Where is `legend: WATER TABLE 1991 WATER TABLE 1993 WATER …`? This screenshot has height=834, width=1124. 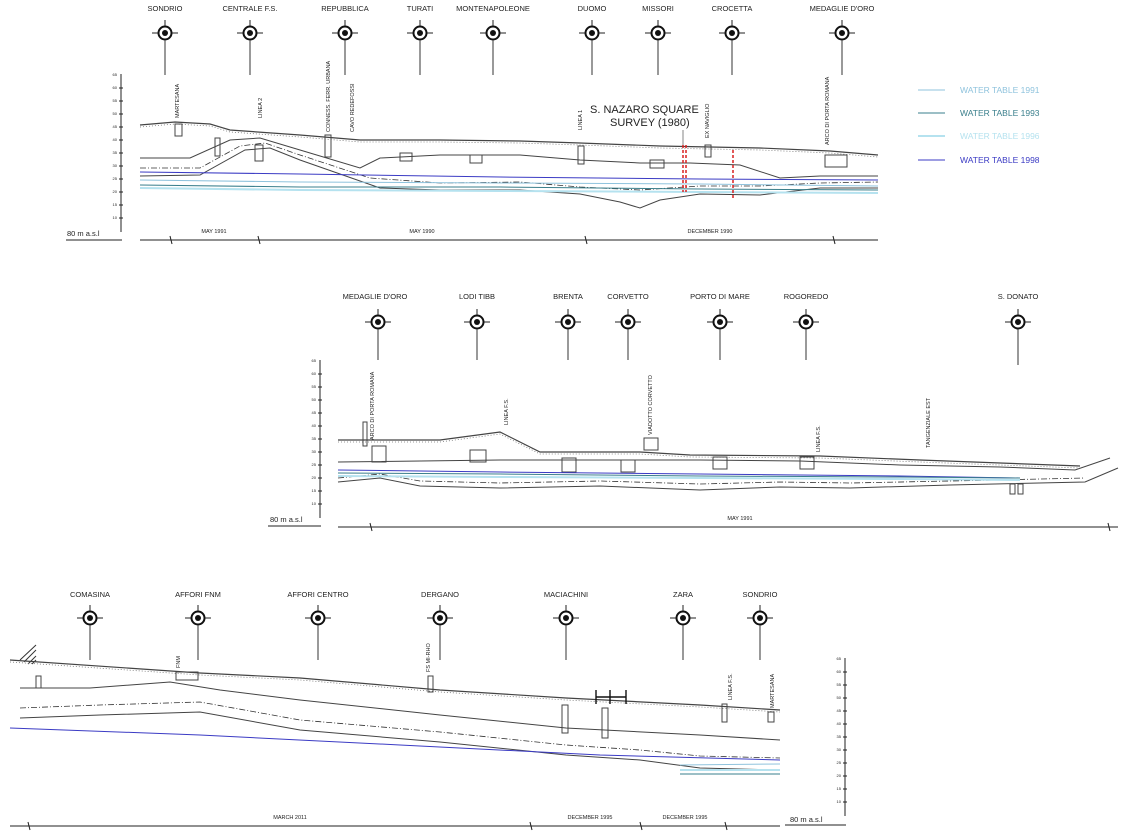 legend: WATER TABLE 1991 WATER TABLE 1993 WATER … is located at coordinates (979, 125).